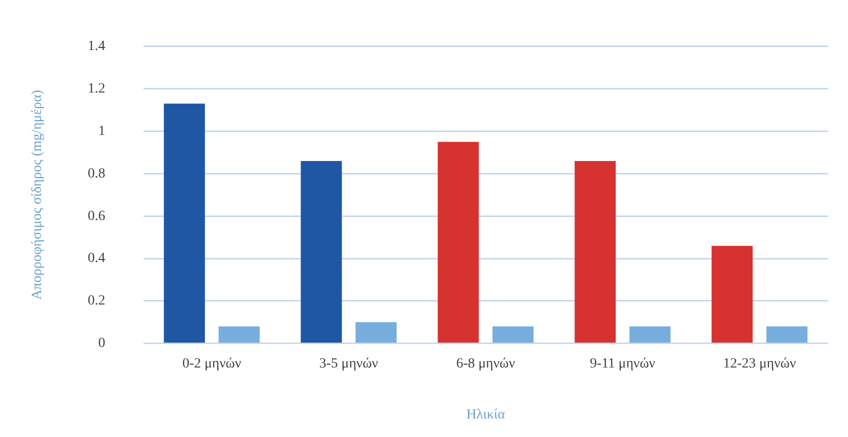  What do you see at coordinates (38, 195) in the screenshot?
I see `y-axis-title: Απορροφήσιμος σίδηρος (mg/ημέρα)` at bounding box center [38, 195].